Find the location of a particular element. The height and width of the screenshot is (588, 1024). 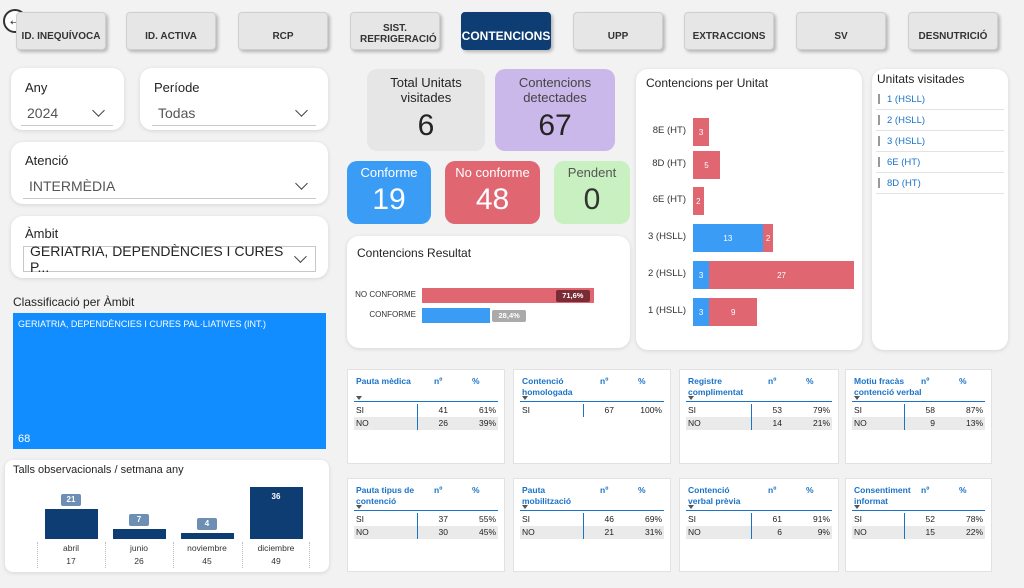

kpi-noconforme-value: 48 is located at coordinates (492, 199).